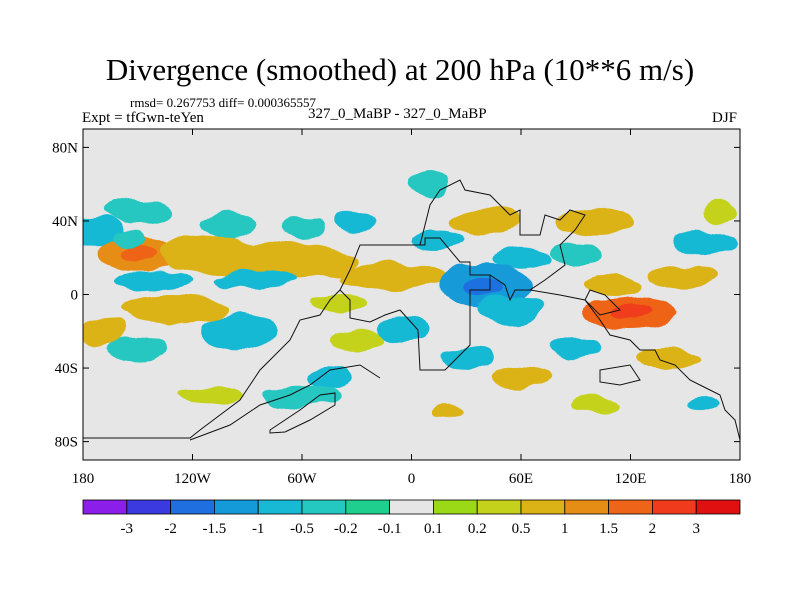 The width and height of the screenshot is (800, 600). Describe the element at coordinates (521, 479) in the screenshot. I see `x-tick-label: 60E` at that location.